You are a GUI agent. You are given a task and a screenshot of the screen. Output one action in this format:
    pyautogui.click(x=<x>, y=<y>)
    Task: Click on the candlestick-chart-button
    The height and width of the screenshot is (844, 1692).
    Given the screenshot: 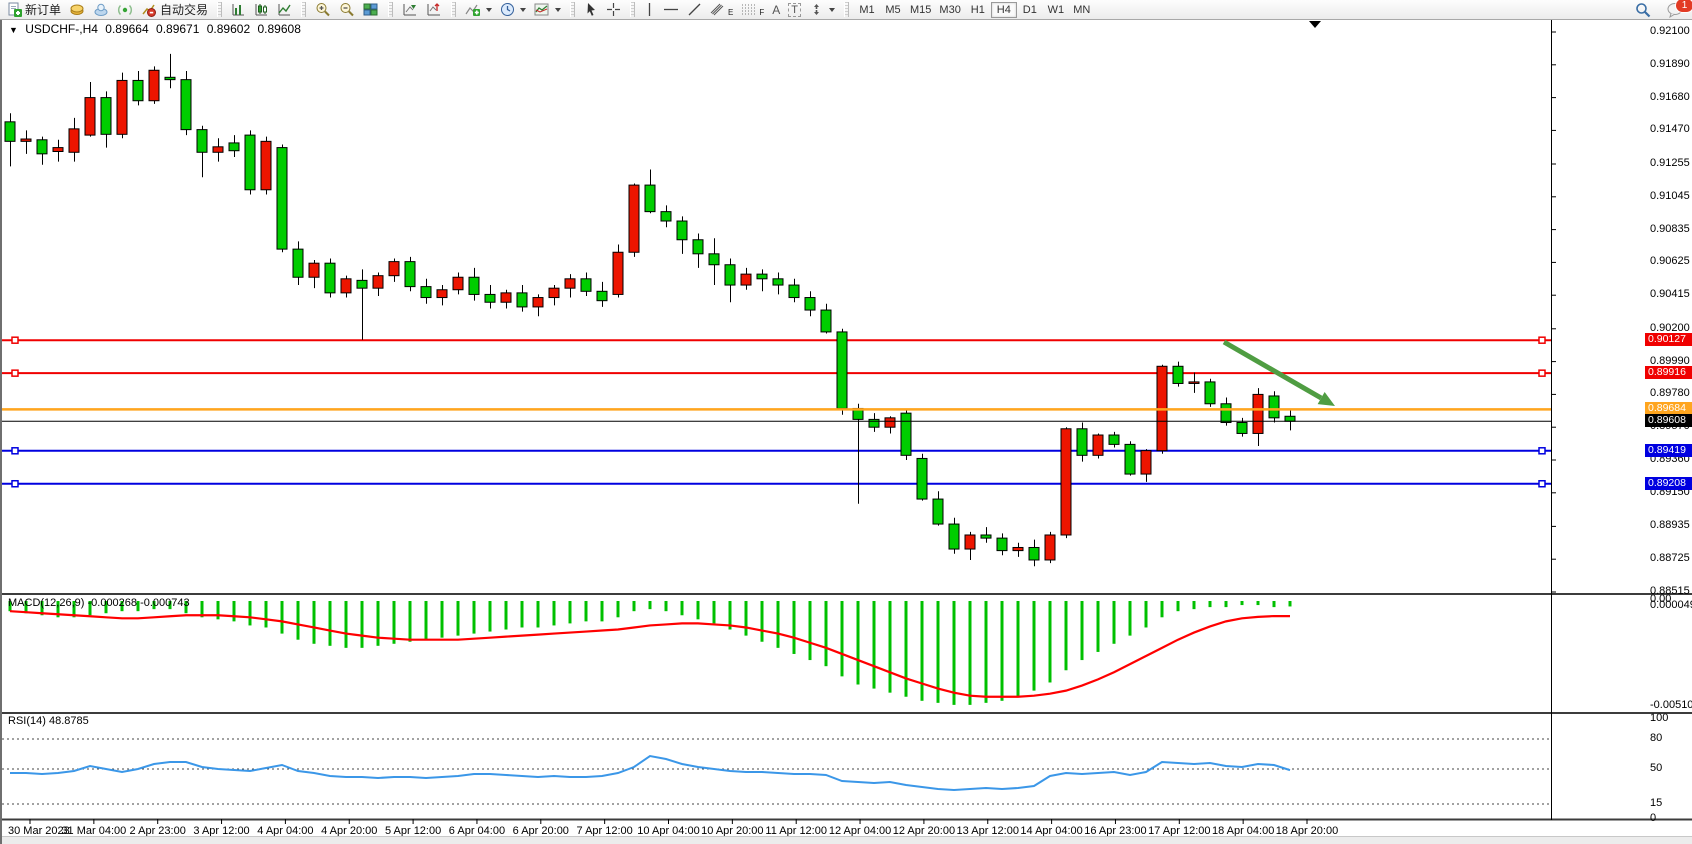 What is the action you would take?
    pyautogui.click(x=261, y=9)
    